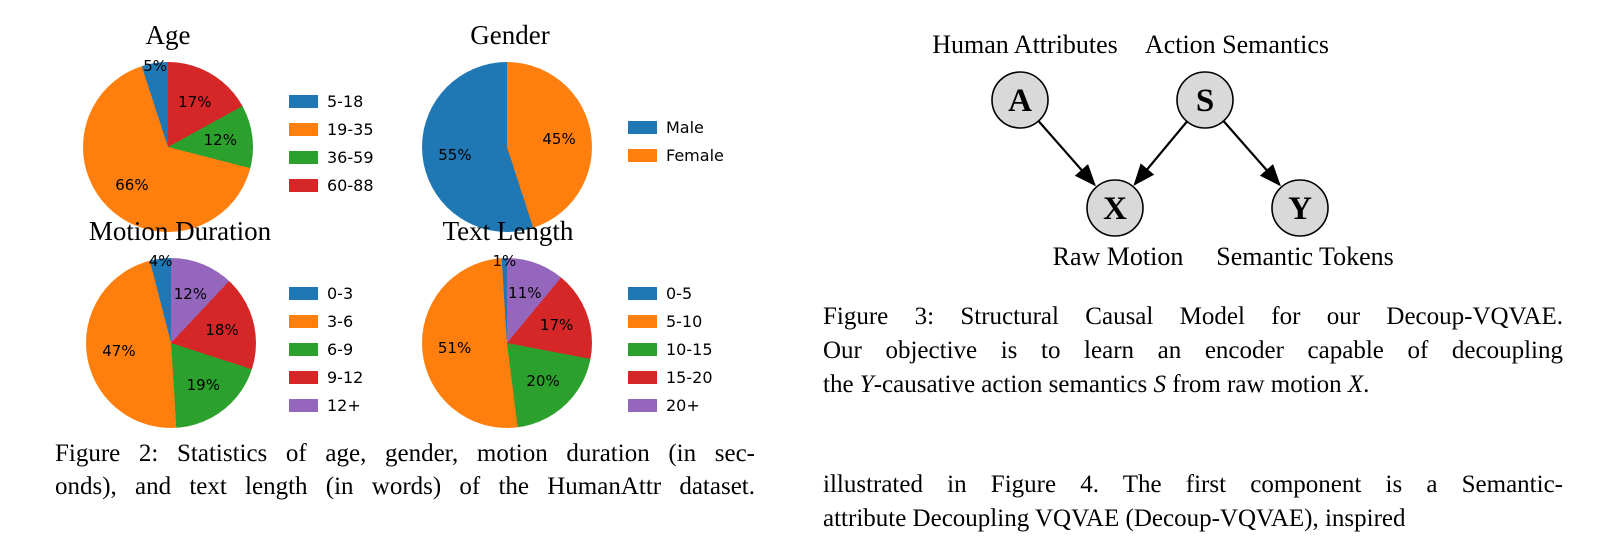 The width and height of the screenshot is (1623, 552). I want to click on legend-label: 3-6, so click(340, 321).